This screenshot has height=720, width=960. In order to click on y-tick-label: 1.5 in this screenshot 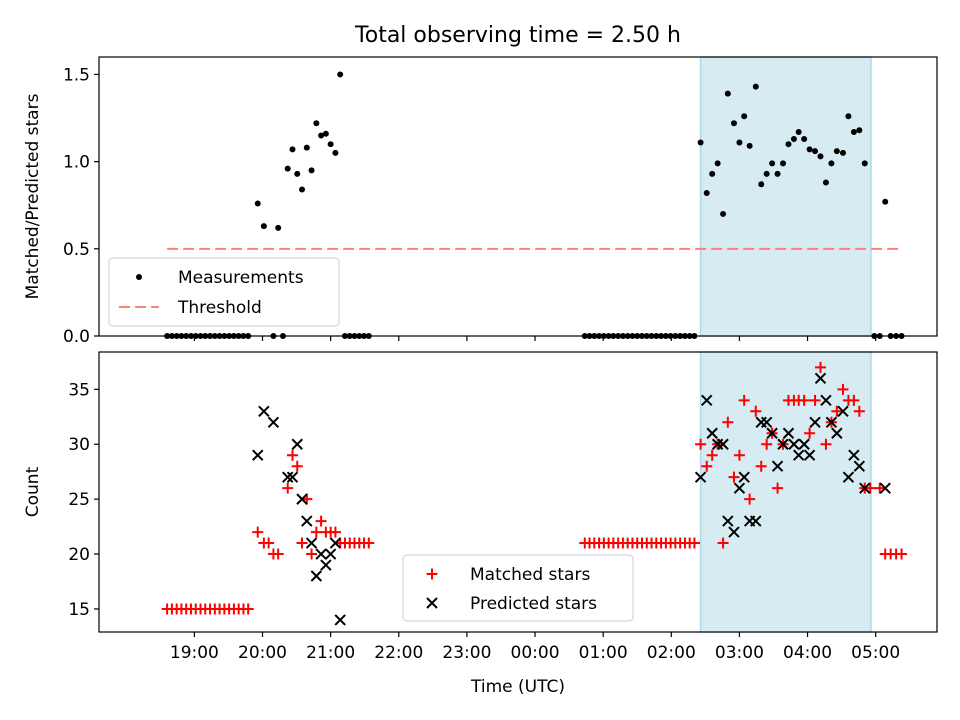, I will do `click(76, 75)`.